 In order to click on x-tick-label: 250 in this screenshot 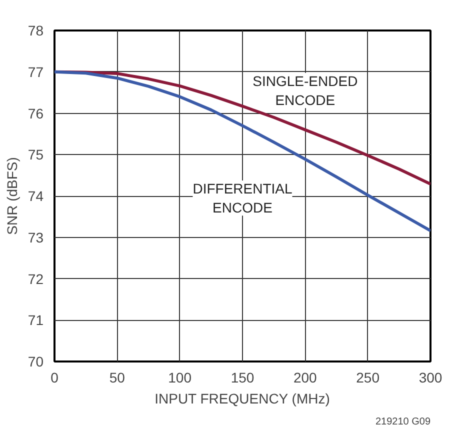, I will do `click(368, 378)`.